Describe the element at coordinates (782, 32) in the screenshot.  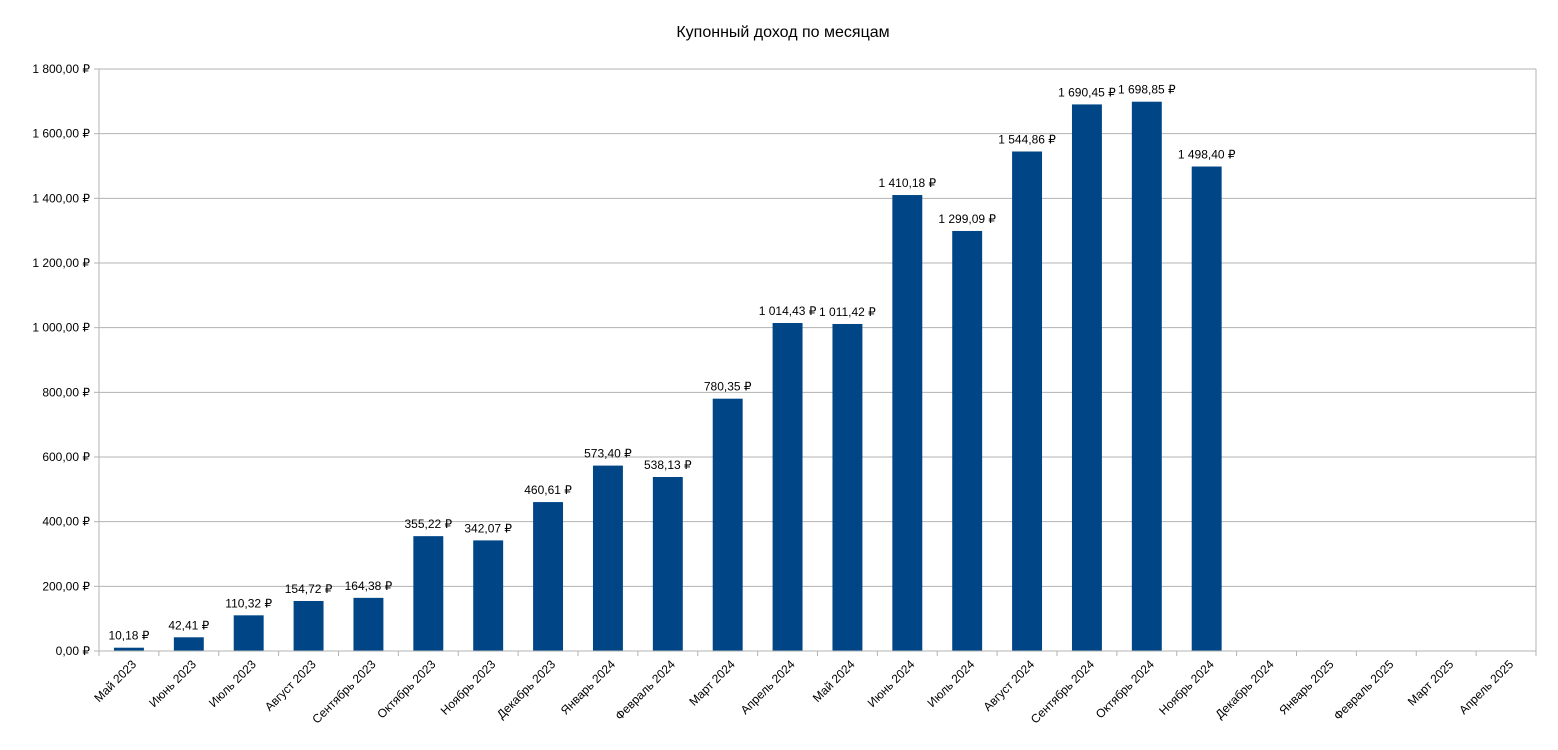
I see `chart-title: Купонный доход по месяцам` at that location.